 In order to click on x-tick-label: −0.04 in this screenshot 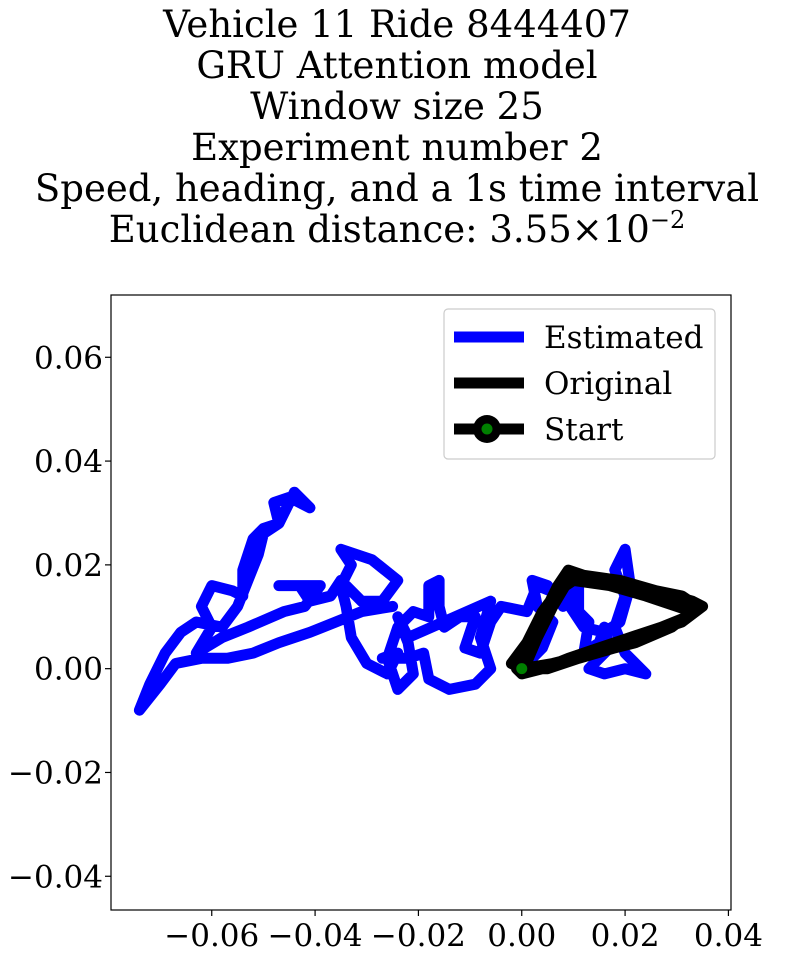, I will do `click(315, 936)`.